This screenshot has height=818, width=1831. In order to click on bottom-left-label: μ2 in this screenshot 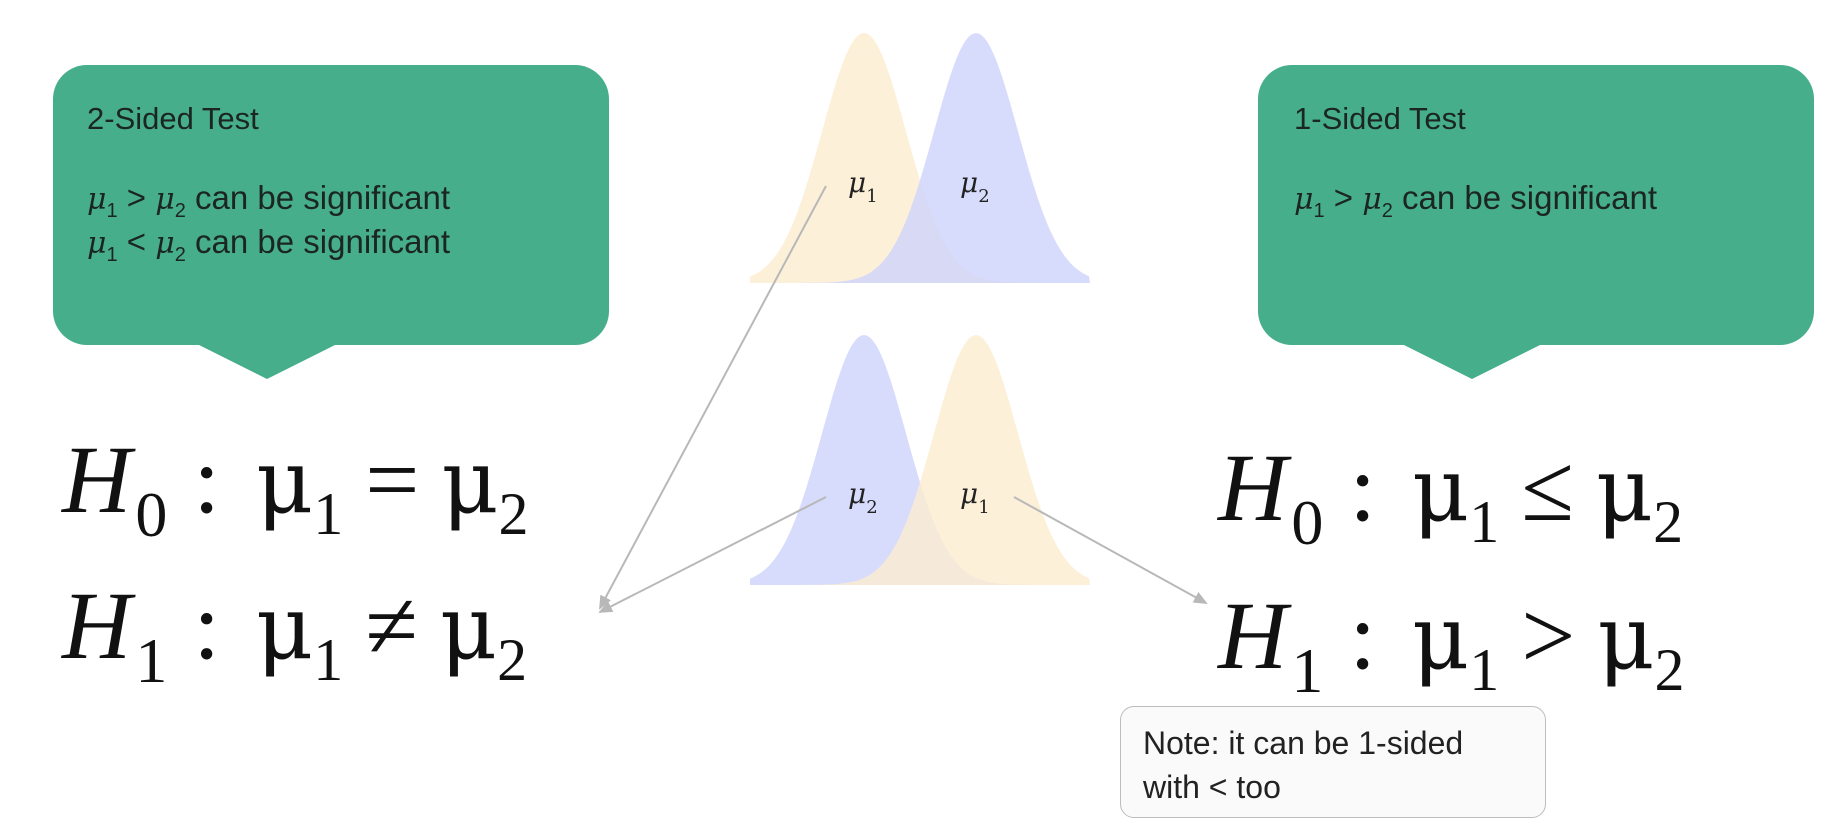, I will do `click(863, 497)`.